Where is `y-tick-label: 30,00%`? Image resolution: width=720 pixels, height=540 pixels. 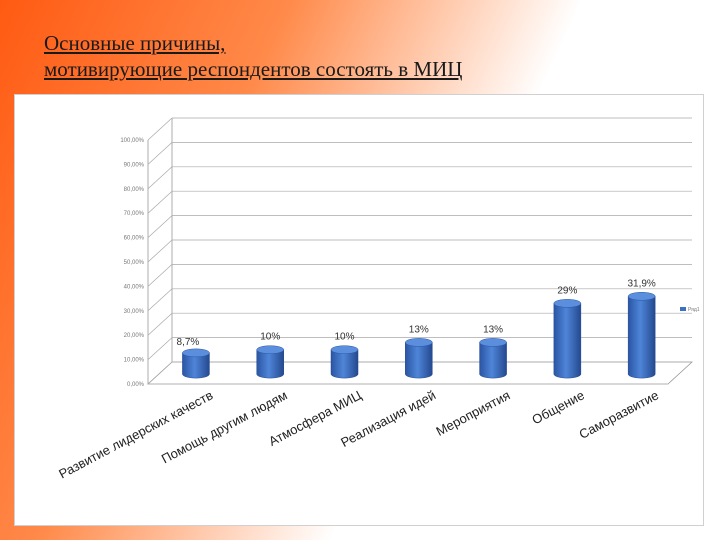 y-tick-label: 30,00% is located at coordinates (134, 312).